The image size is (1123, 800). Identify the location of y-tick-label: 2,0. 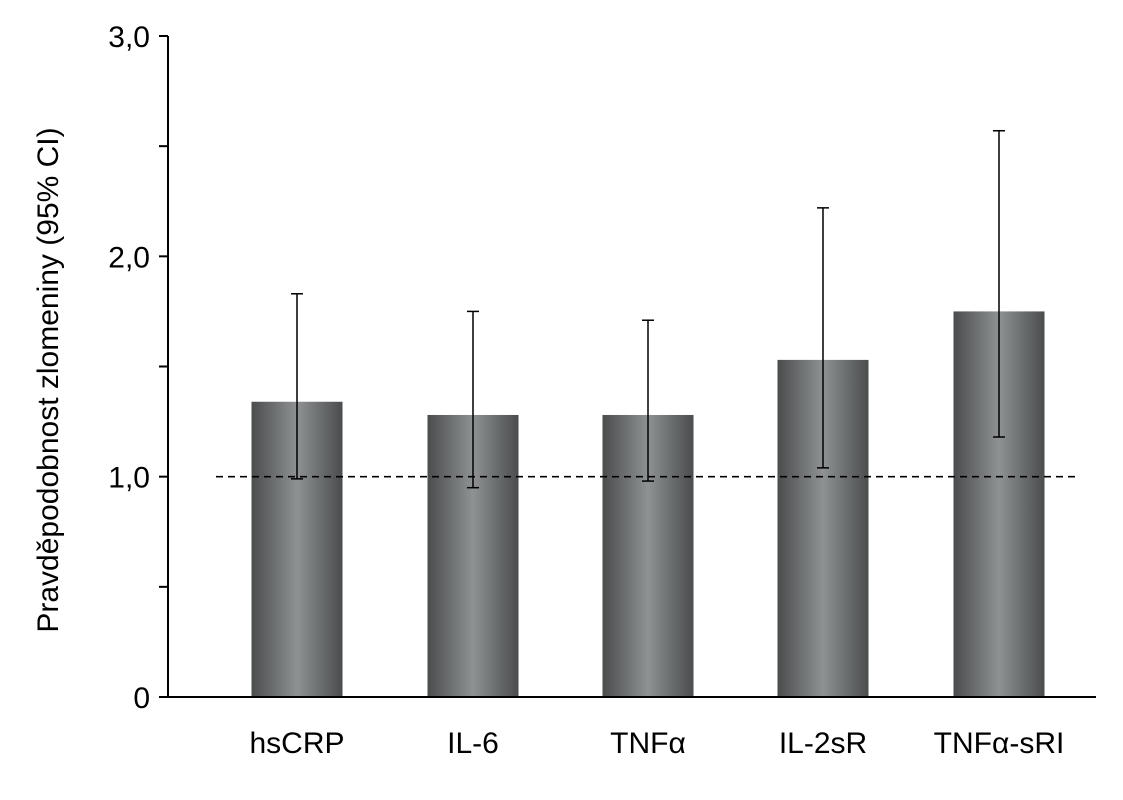
(129, 257).